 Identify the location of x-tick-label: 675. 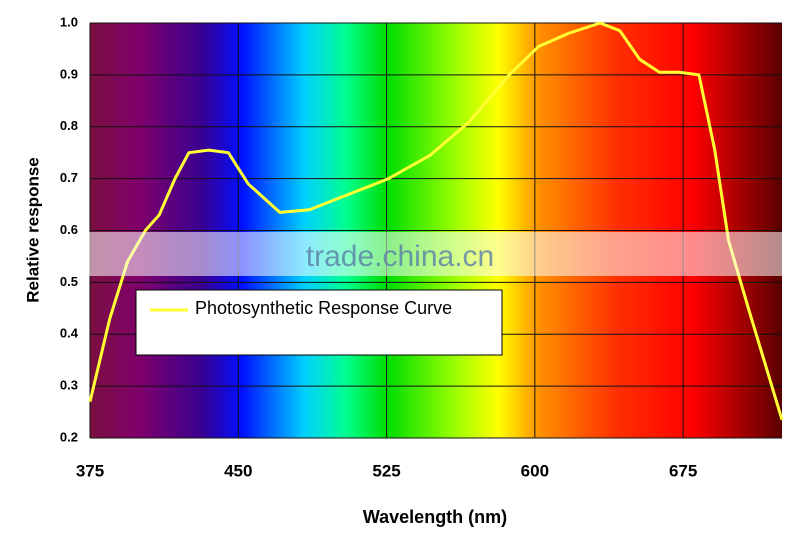
(683, 470).